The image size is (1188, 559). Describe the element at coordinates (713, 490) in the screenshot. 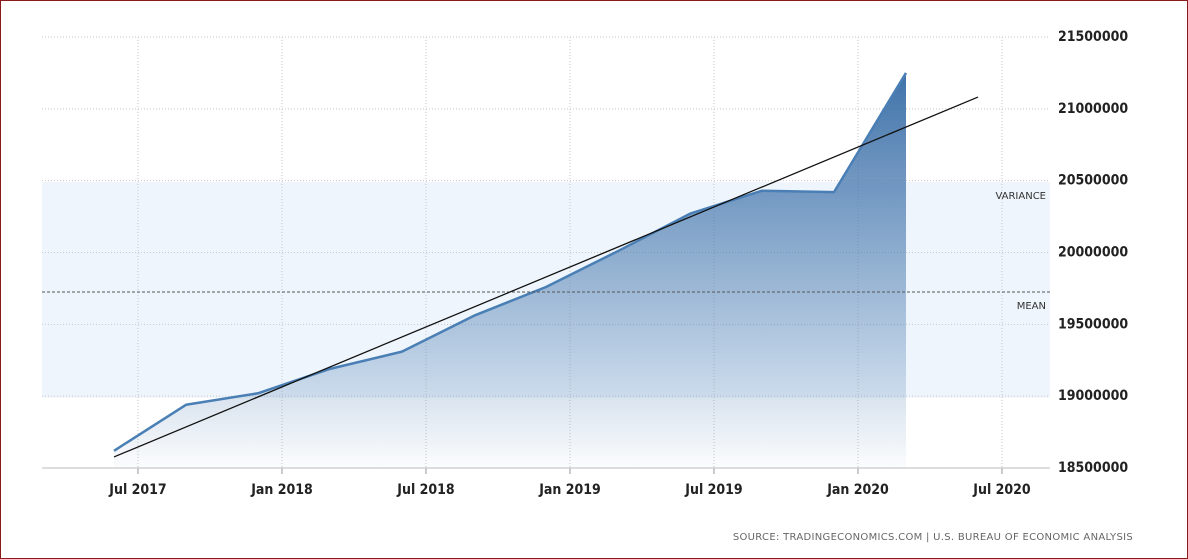

I see `x-tick-label: Jul 2019` at that location.